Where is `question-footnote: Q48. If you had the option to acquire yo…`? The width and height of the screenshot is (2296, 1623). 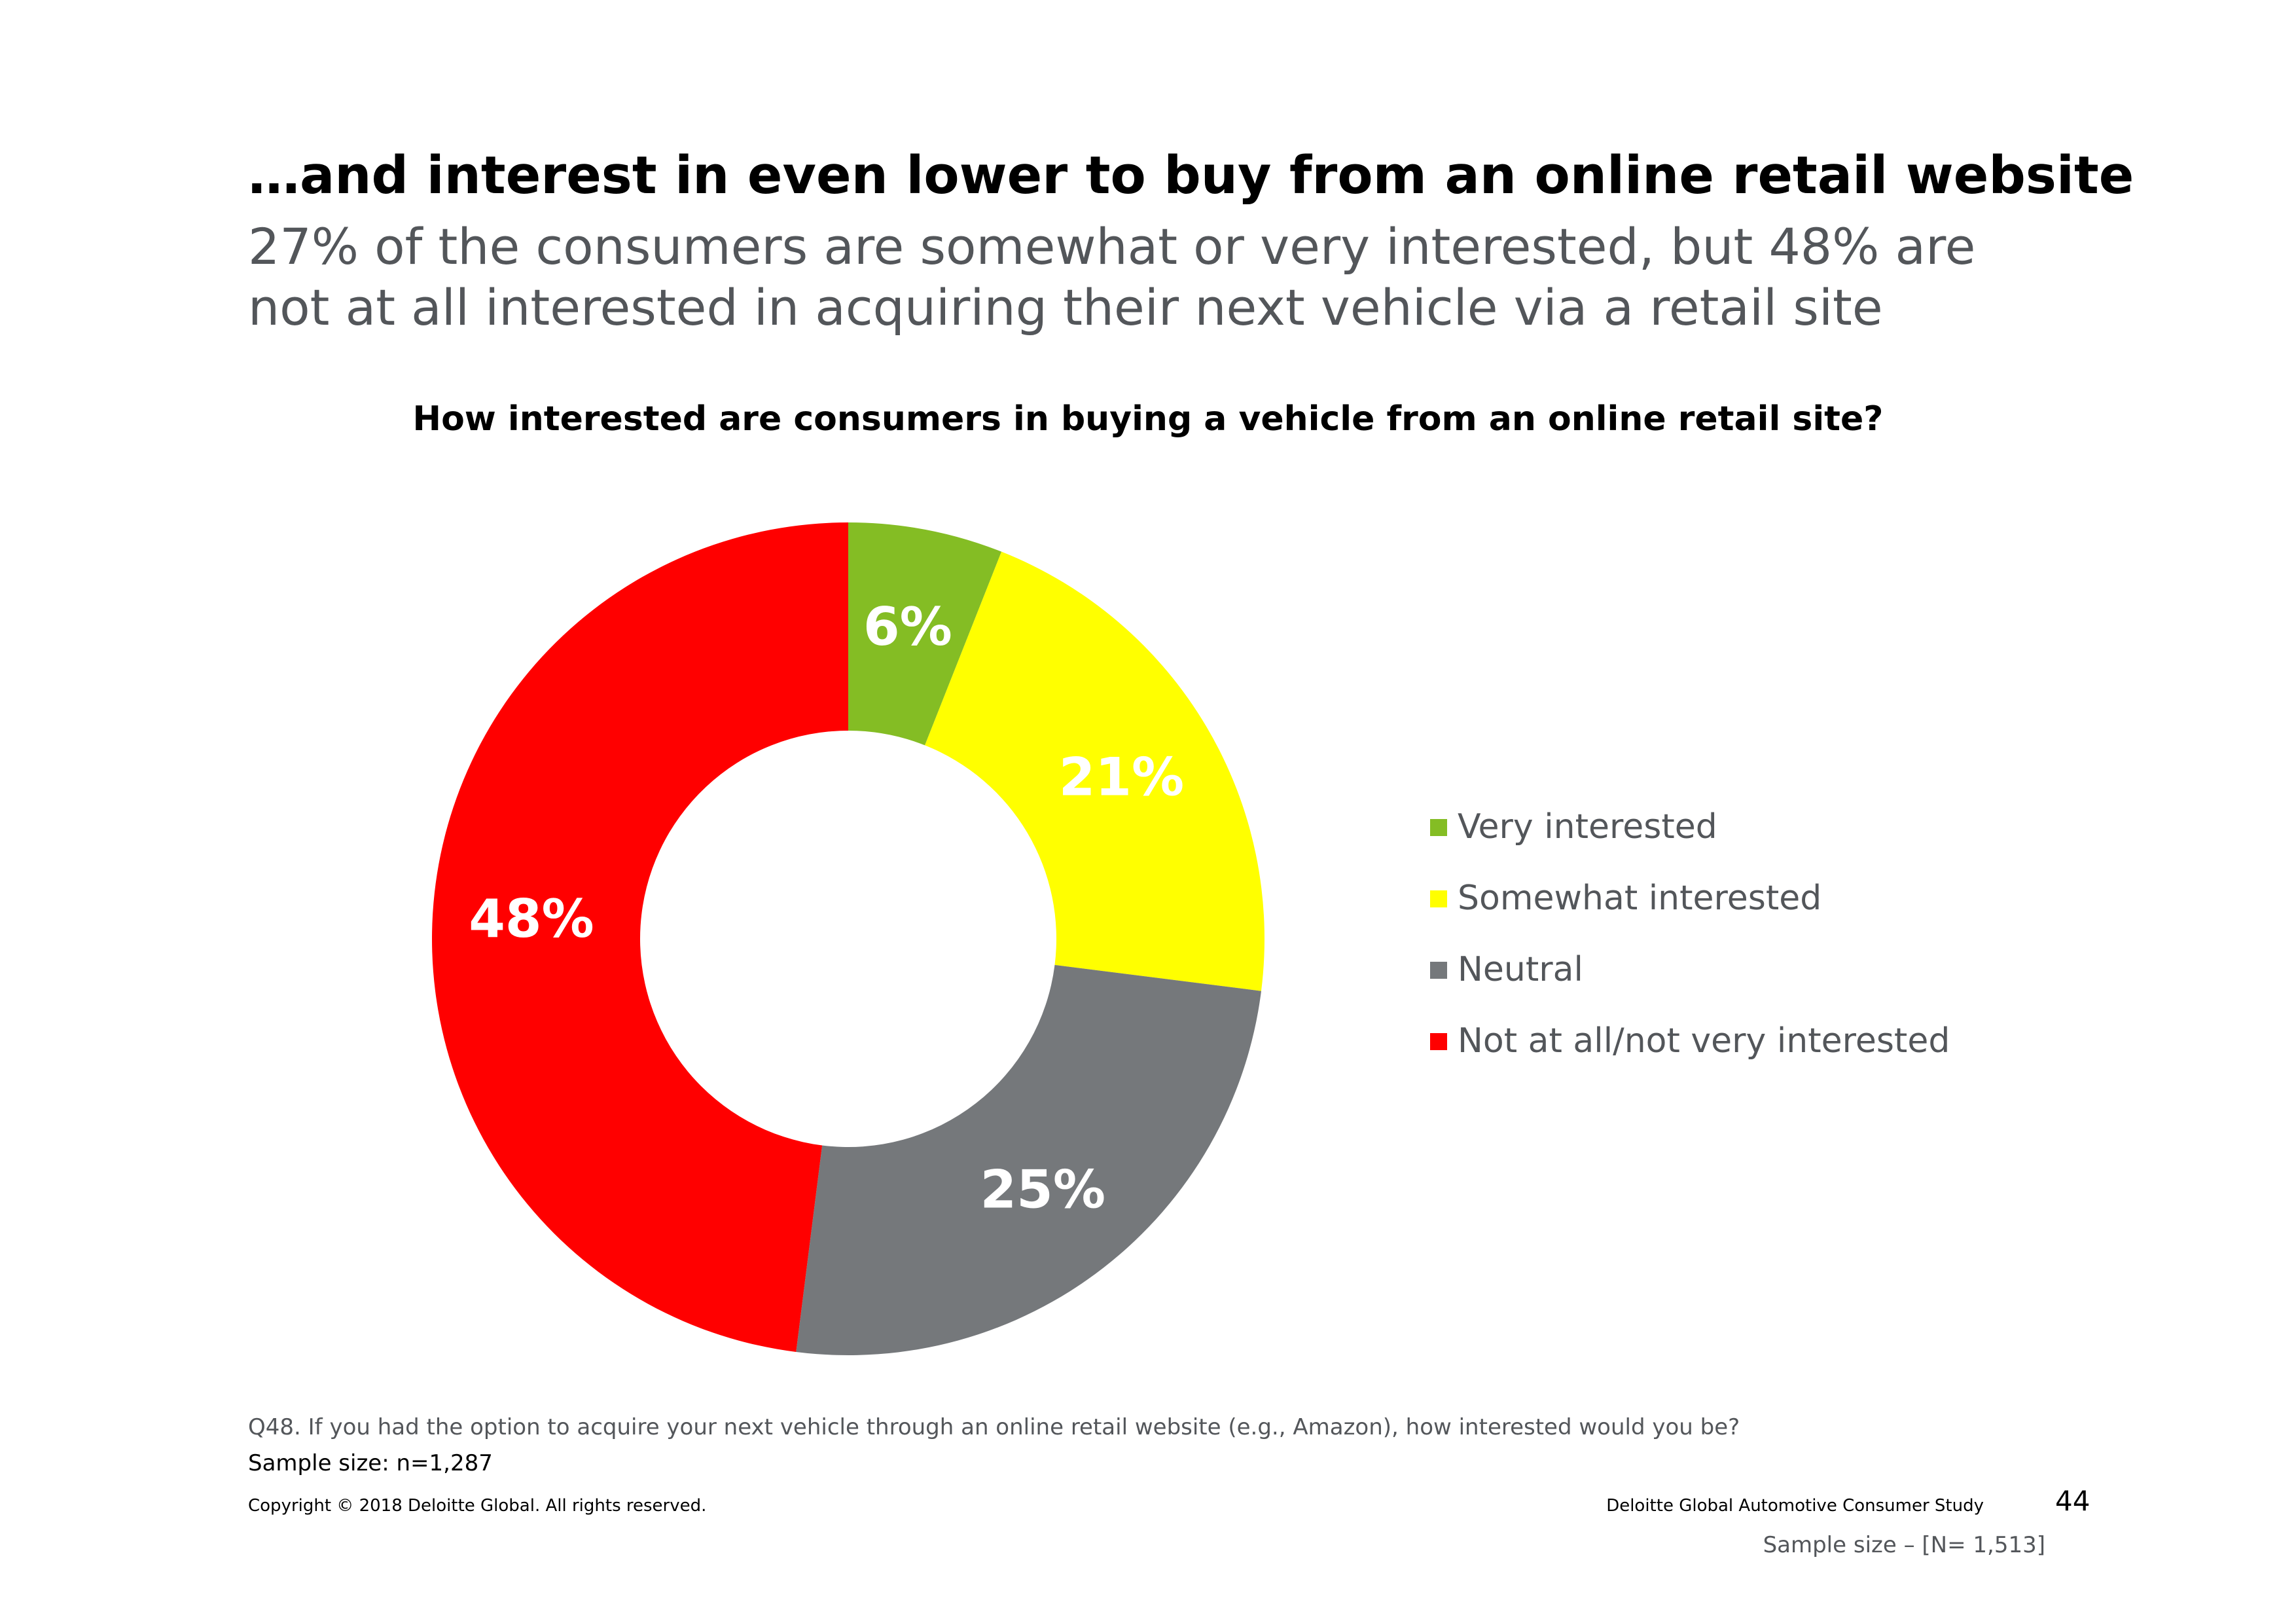 question-footnote: Q48. If you had the option to acquire yo… is located at coordinates (994, 1427).